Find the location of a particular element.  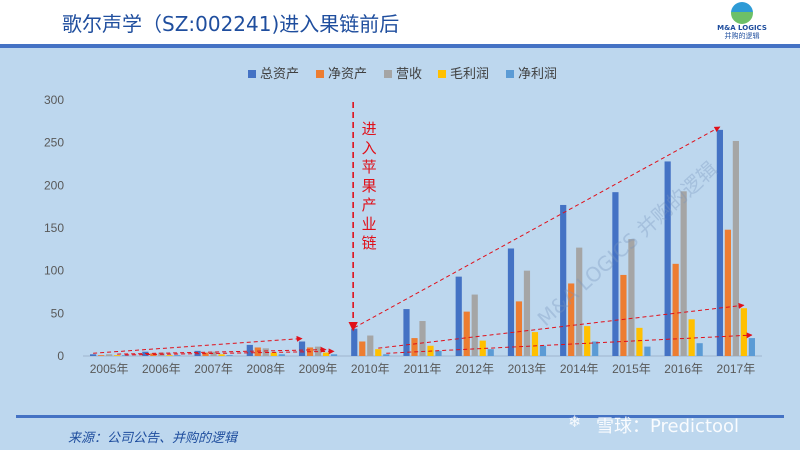

x-tick-label: 2007年 is located at coordinates (213, 369).